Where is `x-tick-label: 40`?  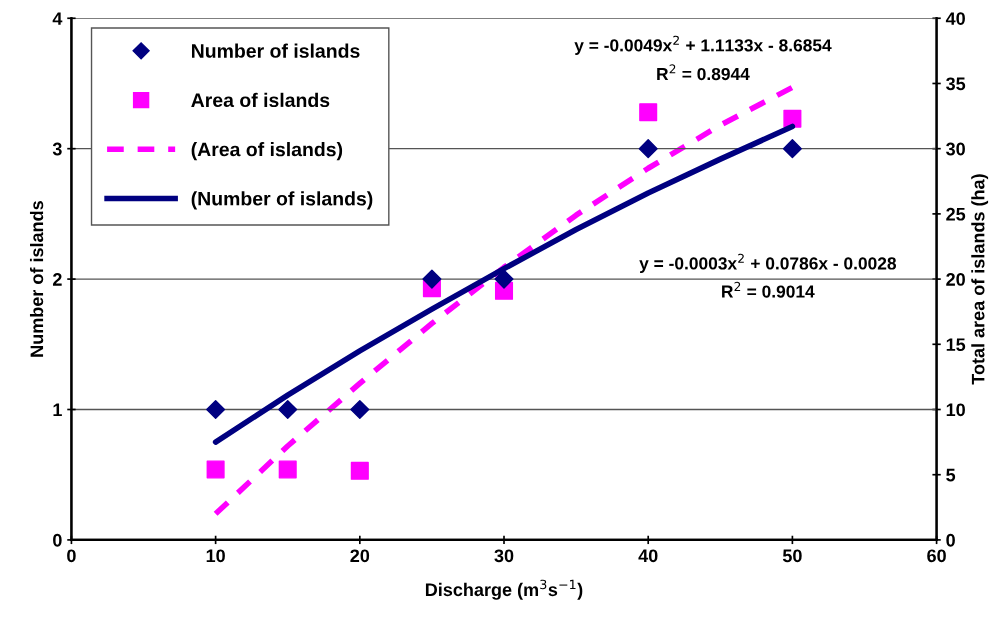
x-tick-label: 40 is located at coordinates (648, 556).